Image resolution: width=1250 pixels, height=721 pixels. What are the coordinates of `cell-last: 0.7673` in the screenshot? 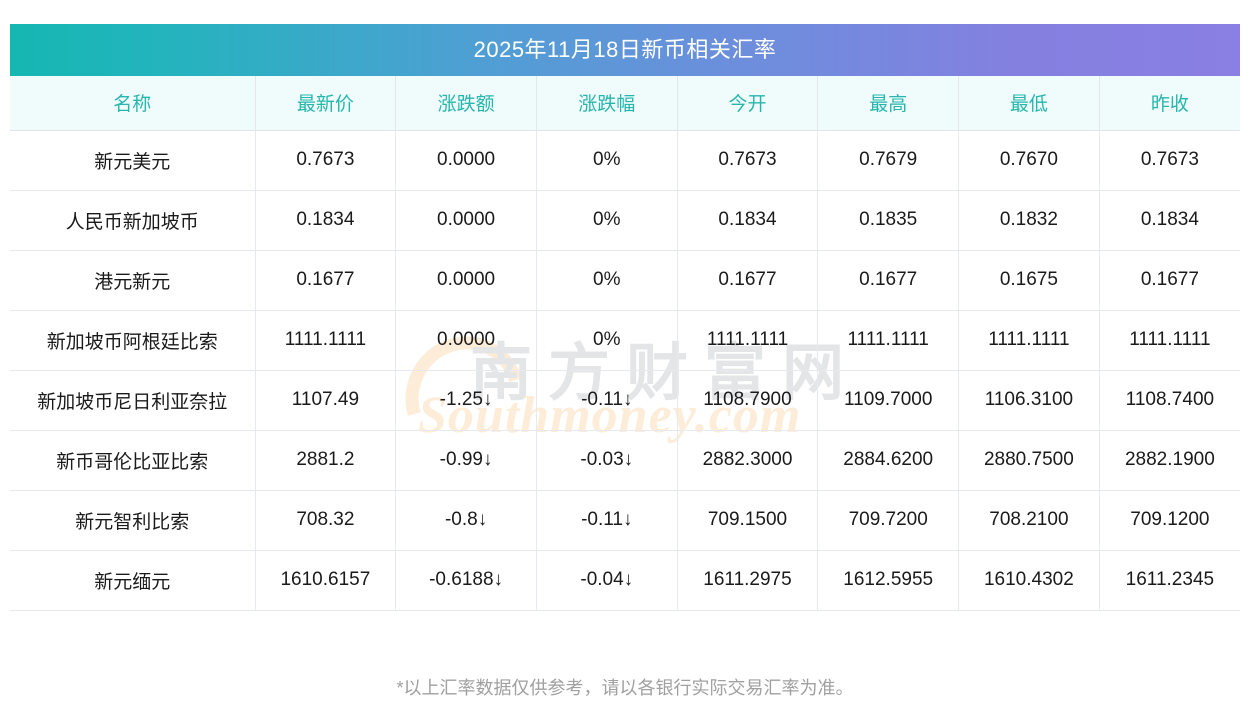 It's located at (326, 160).